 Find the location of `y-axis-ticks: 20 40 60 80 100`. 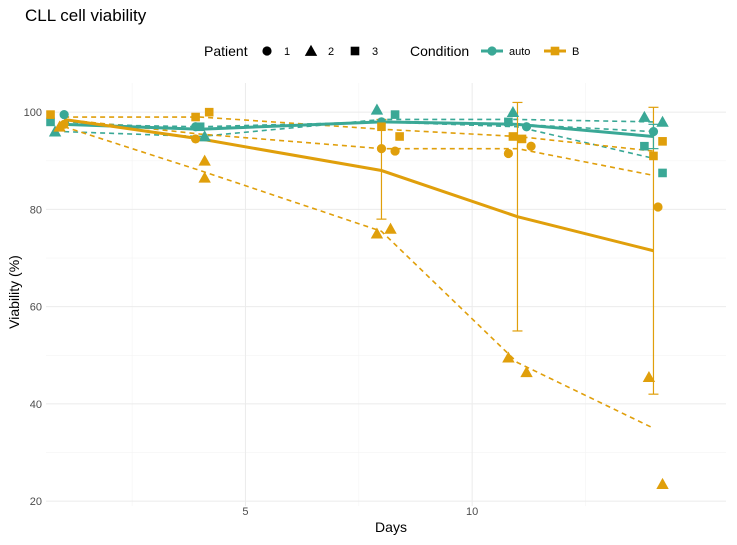

y-axis-ticks: 20 40 60 80 100 is located at coordinates (33, 307).